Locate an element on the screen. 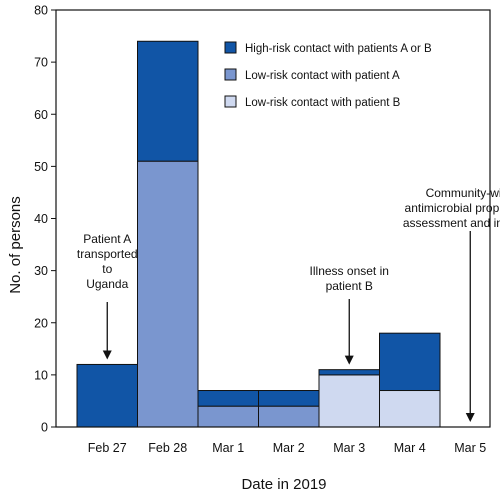  y-tick-label: 30 is located at coordinates (41, 271).